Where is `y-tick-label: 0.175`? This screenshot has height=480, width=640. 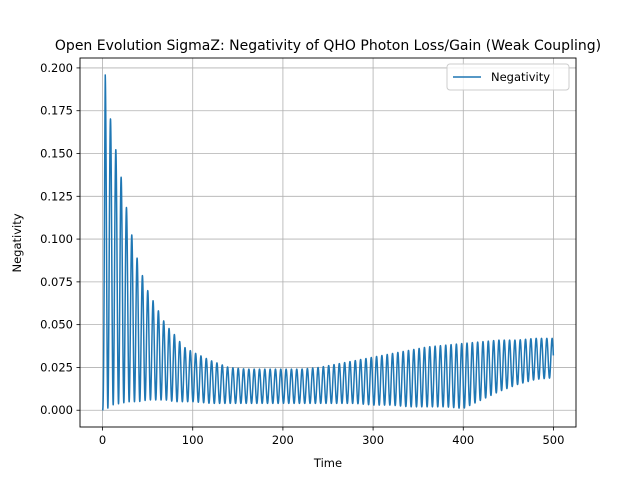
y-tick-label: 0.175 is located at coordinates (56, 111).